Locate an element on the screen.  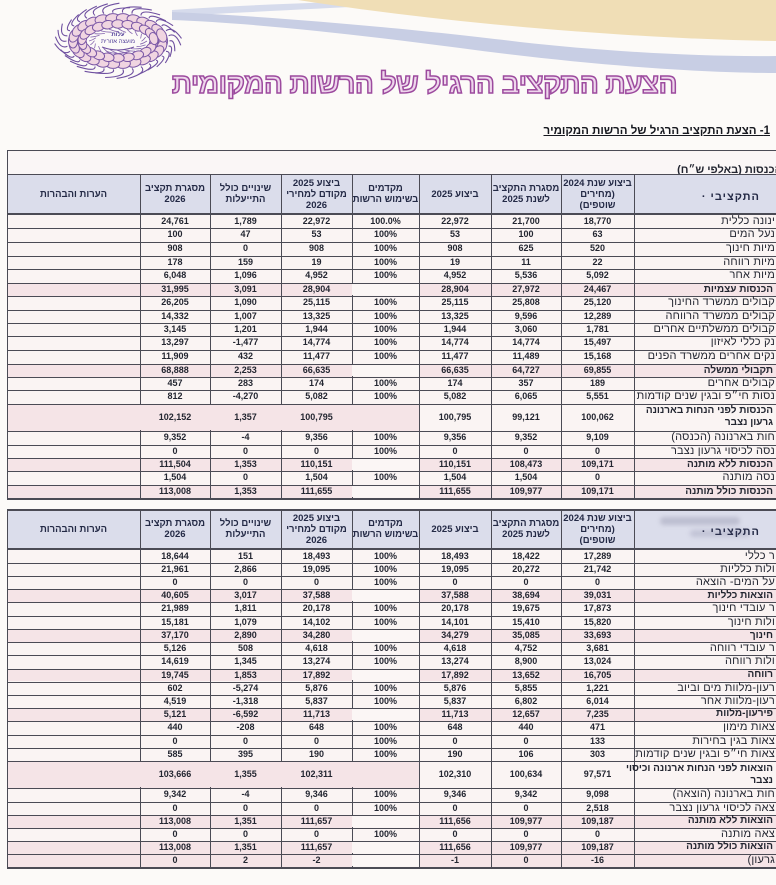
svg-text: עלות is located at coordinates (118, 34).